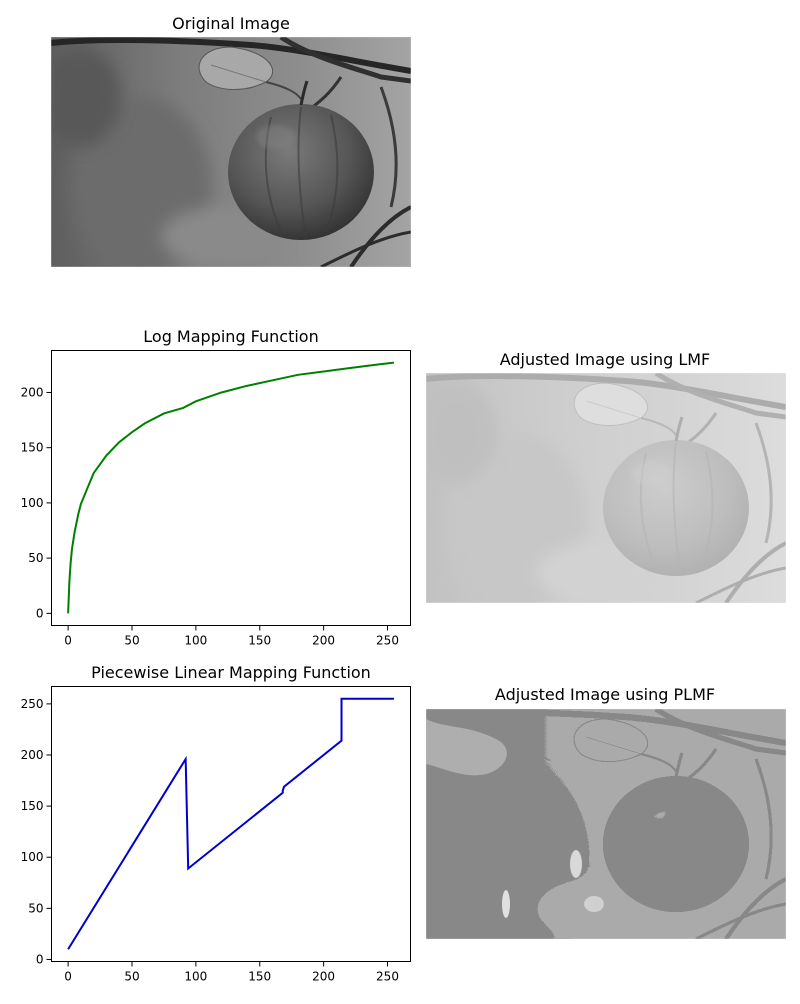 This screenshot has height=1004, width=800. Describe the element at coordinates (606, 829) in the screenshot. I see `plmf-adjusted-image` at that location.